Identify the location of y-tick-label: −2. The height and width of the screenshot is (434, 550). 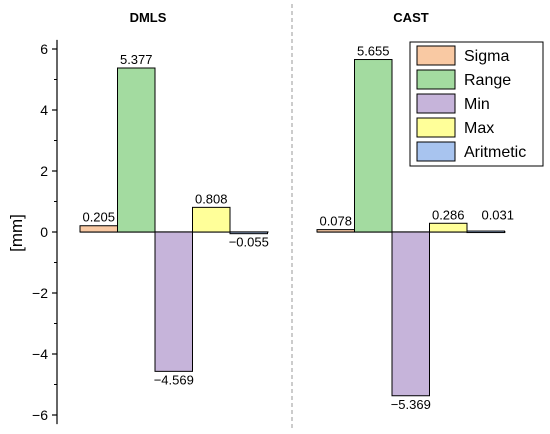
(40, 293).